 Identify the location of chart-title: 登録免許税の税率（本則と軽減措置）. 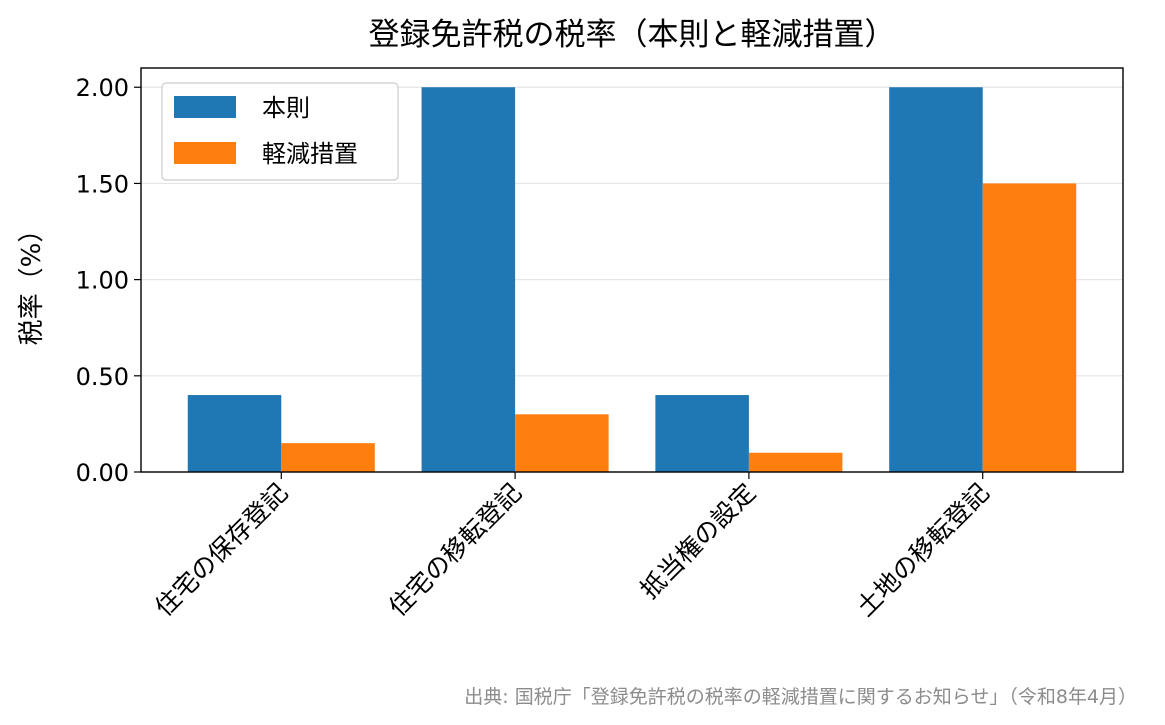
(632, 35).